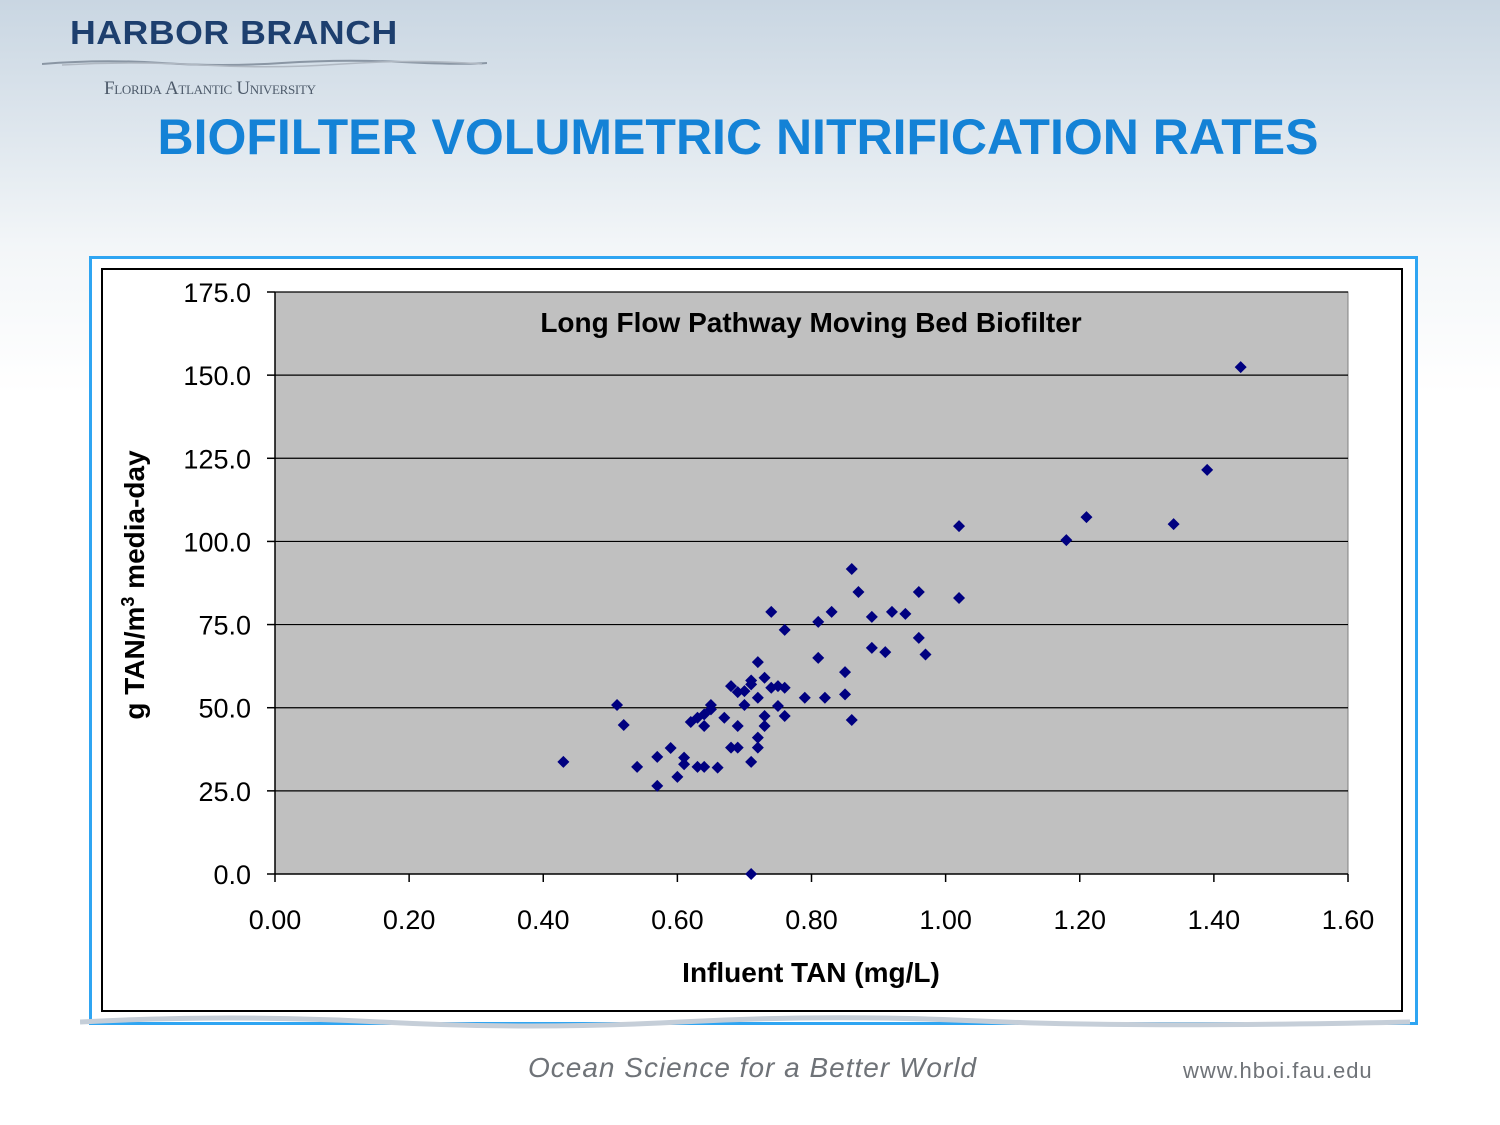  What do you see at coordinates (264, 63) in the screenshot?
I see `logo-wave-icon` at bounding box center [264, 63].